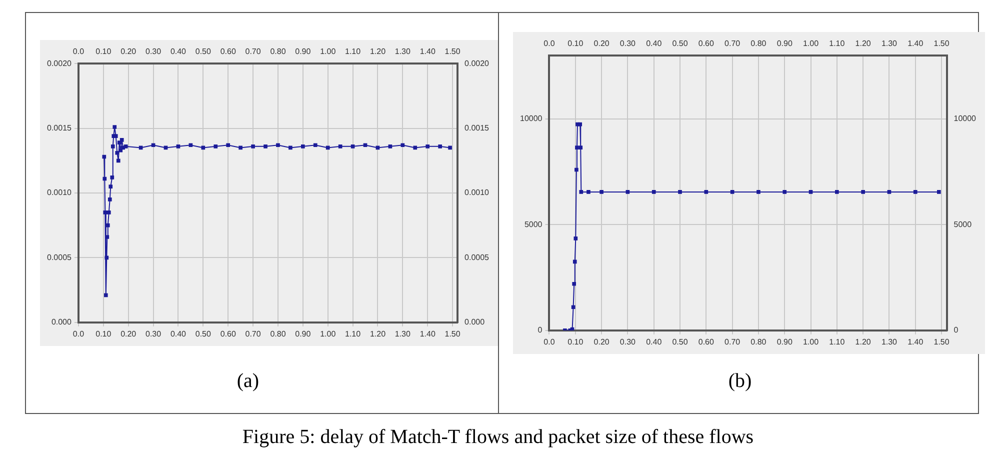 The image size is (996, 460). What do you see at coordinates (452, 51) in the screenshot?
I see `x2-tick-label: 1.50` at bounding box center [452, 51].